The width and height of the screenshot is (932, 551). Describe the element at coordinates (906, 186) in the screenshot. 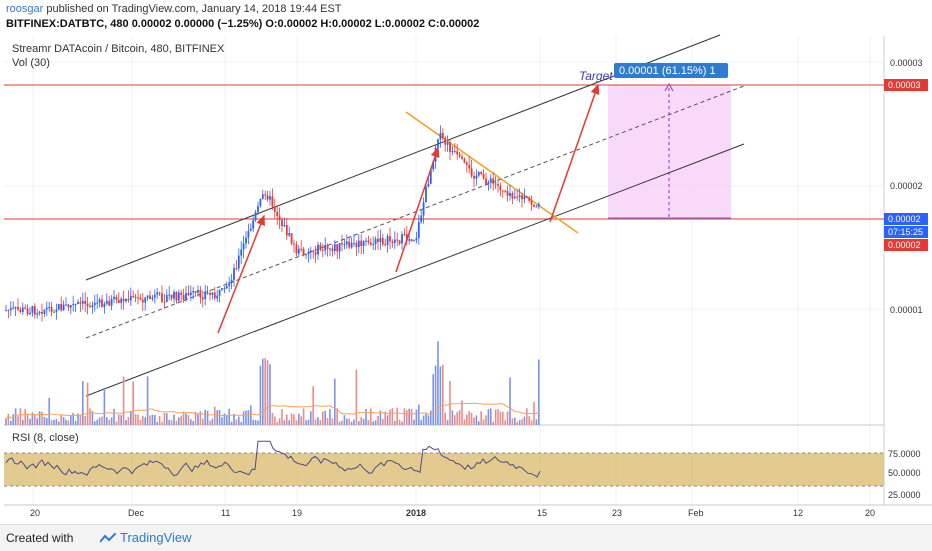

I see `price-axis: 0.00003 0.00002 0.00001` at that location.